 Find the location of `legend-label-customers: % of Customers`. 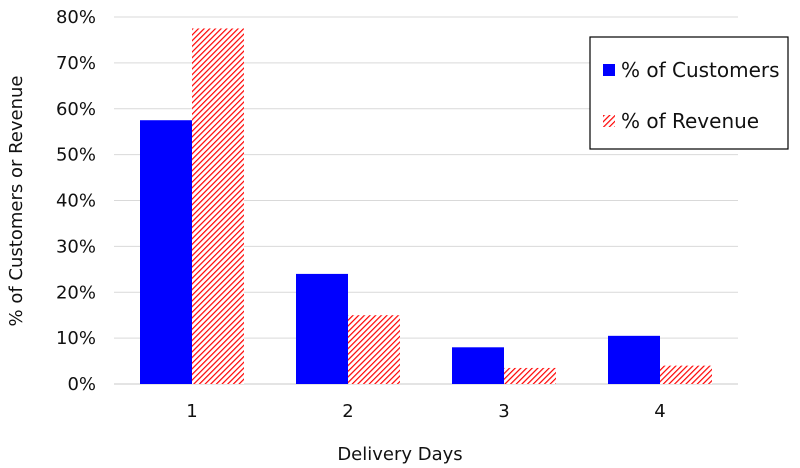

legend-label-customers: % of Customers is located at coordinates (700, 70).